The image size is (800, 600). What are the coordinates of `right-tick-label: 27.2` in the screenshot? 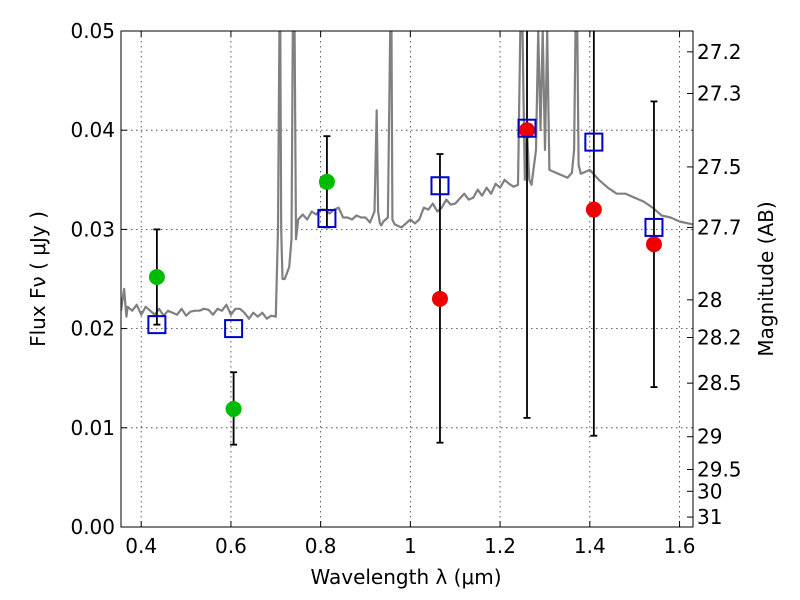 It's located at (719, 52).